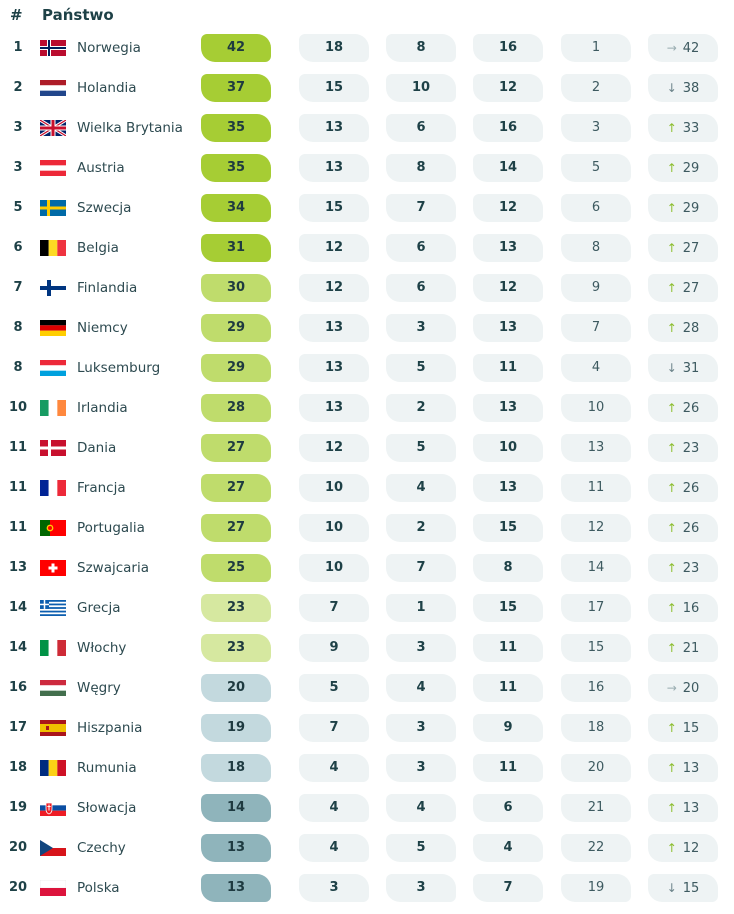 The width and height of the screenshot is (734, 914). I want to click on table-row: 5 Szwecja 34 15 7 12 6 ↑ 29, so click(367, 214).